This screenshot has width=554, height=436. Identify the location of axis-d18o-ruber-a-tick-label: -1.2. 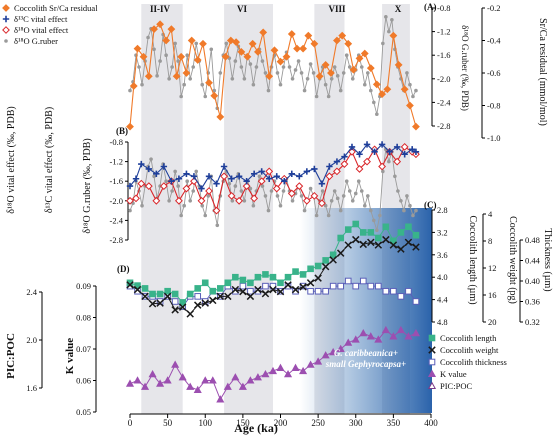
(443, 32).